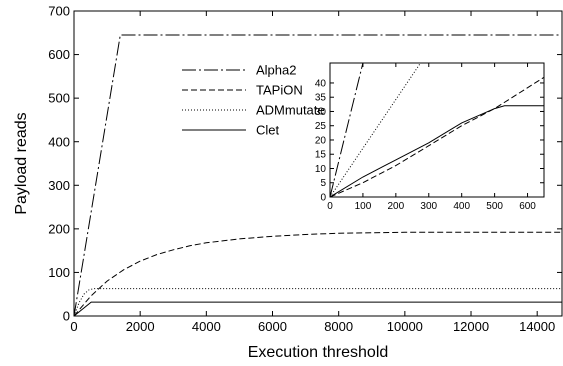 This screenshot has width=563, height=366. What do you see at coordinates (140, 326) in the screenshot?
I see `main-x-tick-label: 2000` at bounding box center [140, 326].